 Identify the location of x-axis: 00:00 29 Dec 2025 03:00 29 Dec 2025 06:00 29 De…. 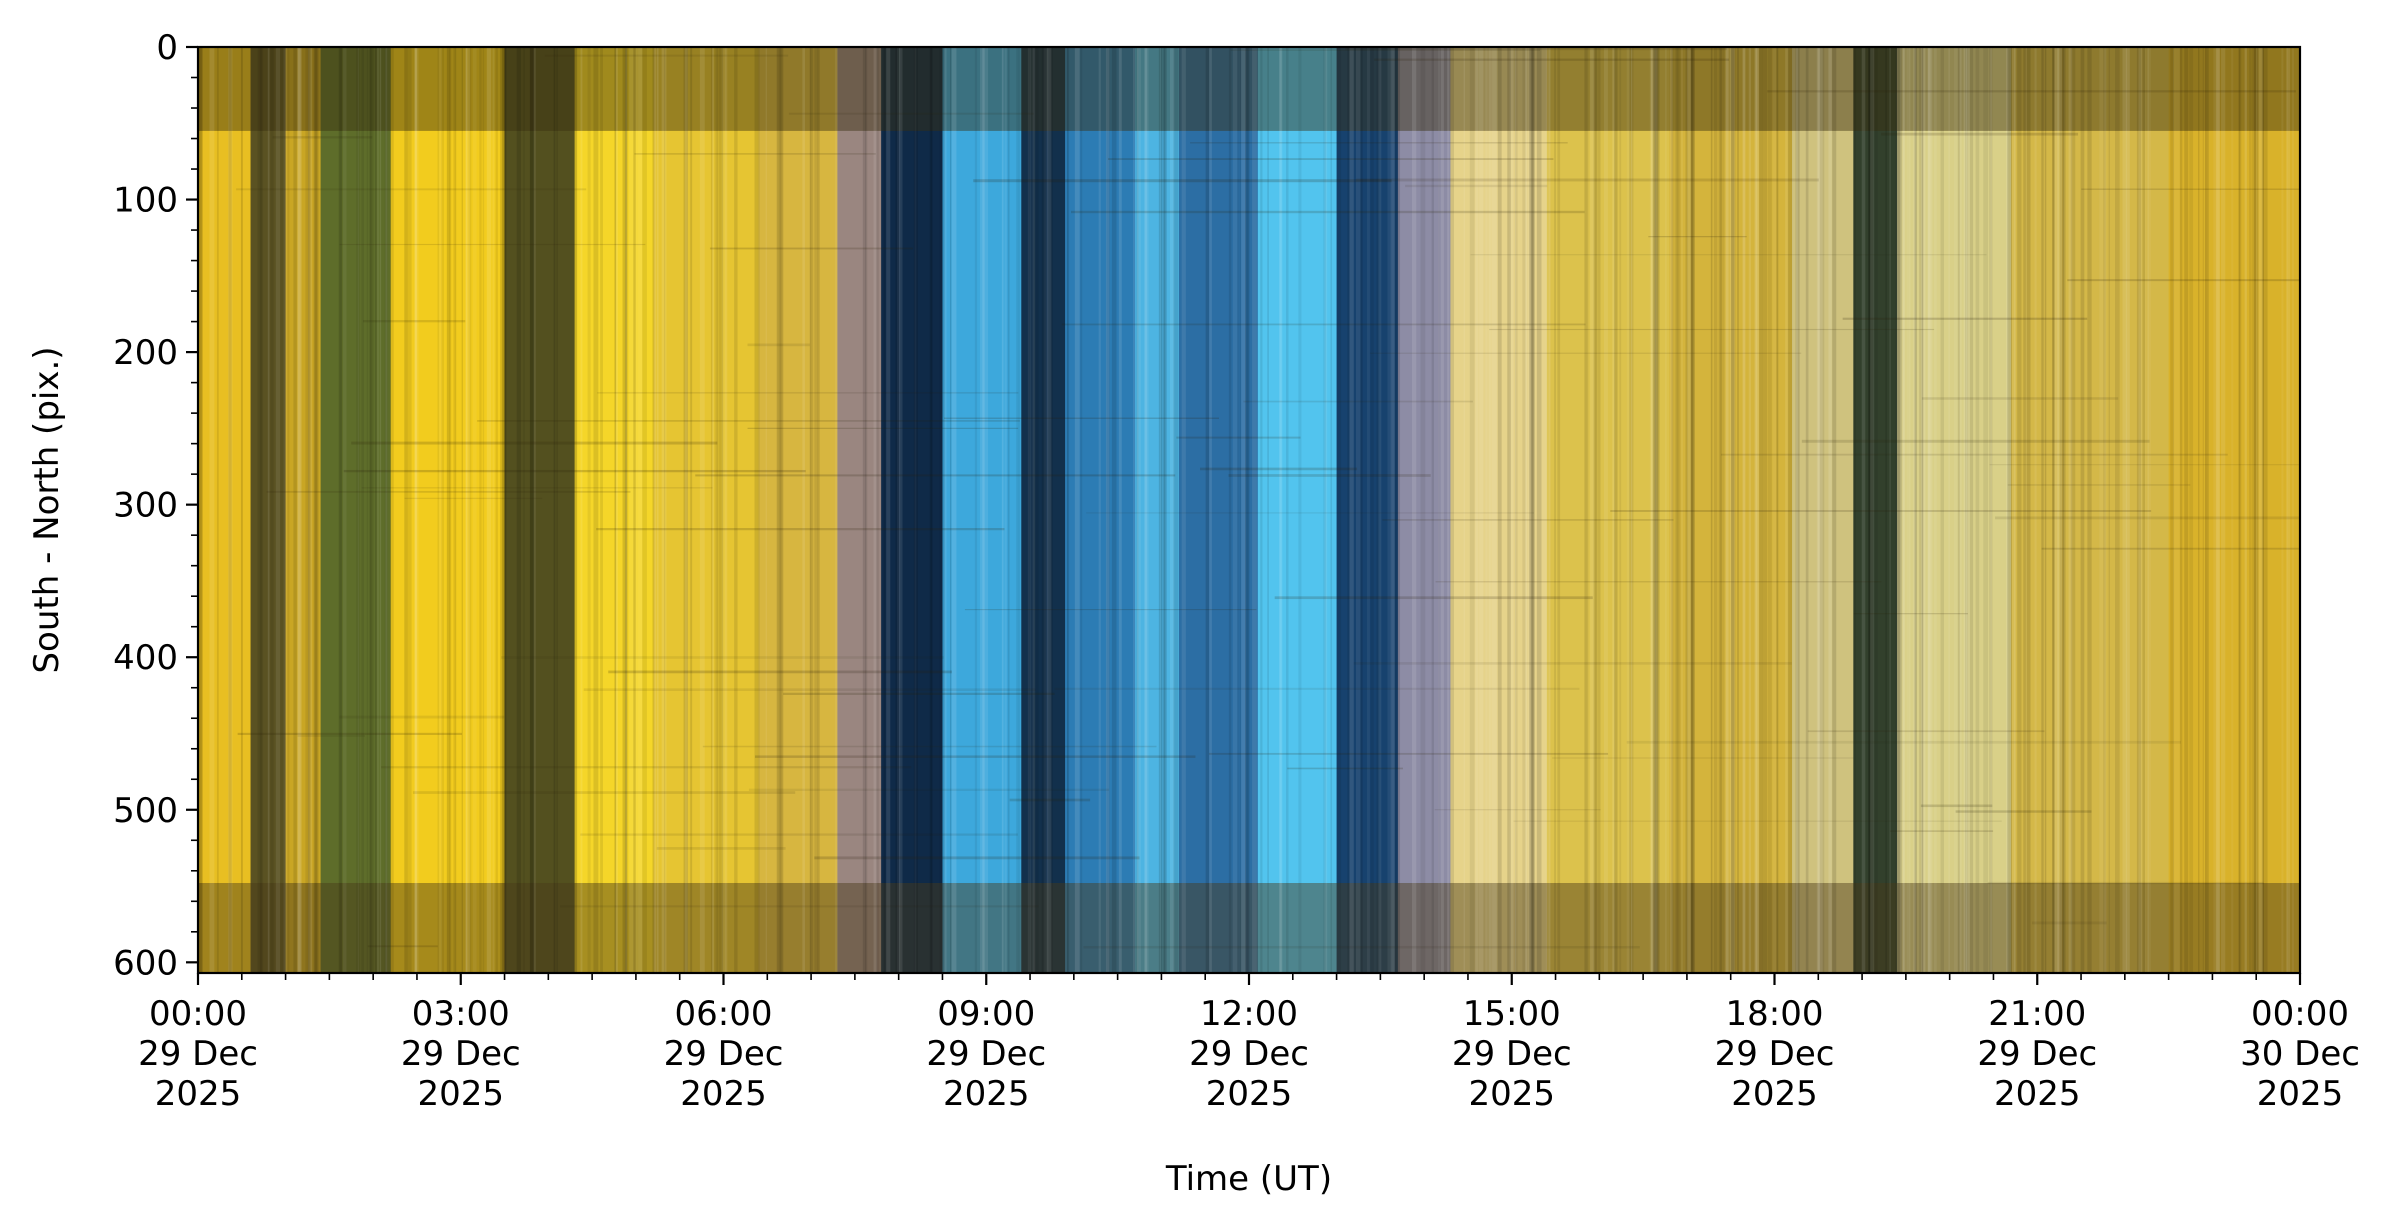
(1249, 1043).